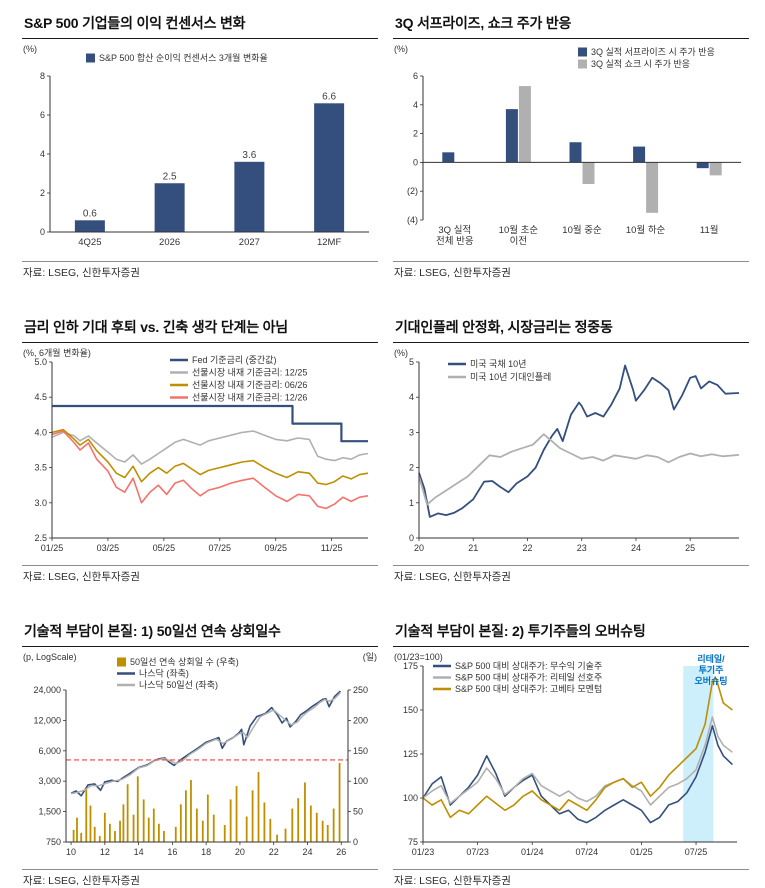  What do you see at coordinates (528, 688) in the screenshot?
I see `svg-text: S&P 500 대비 상대주가: 고베타 모멘텀` at bounding box center [528, 688].